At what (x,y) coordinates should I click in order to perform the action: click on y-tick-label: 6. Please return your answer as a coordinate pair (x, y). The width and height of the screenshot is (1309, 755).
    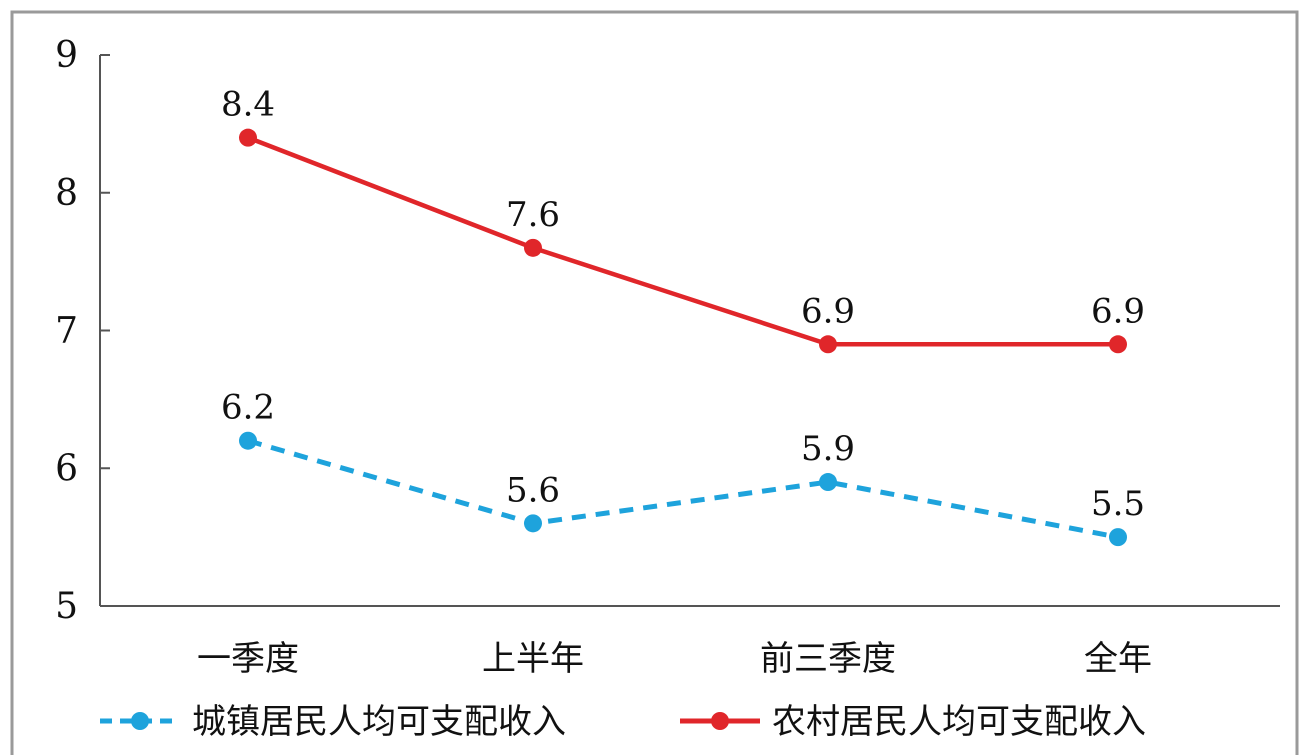
    Looking at the image, I should click on (66, 468).